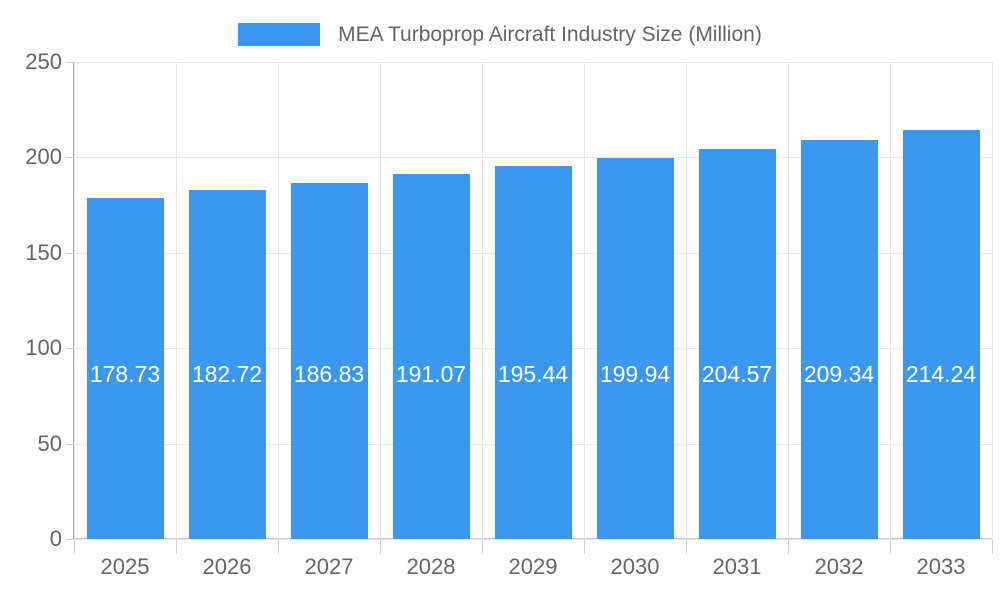  Describe the element at coordinates (55, 538) in the screenshot. I see `y-axis-tick-label: 0` at that location.